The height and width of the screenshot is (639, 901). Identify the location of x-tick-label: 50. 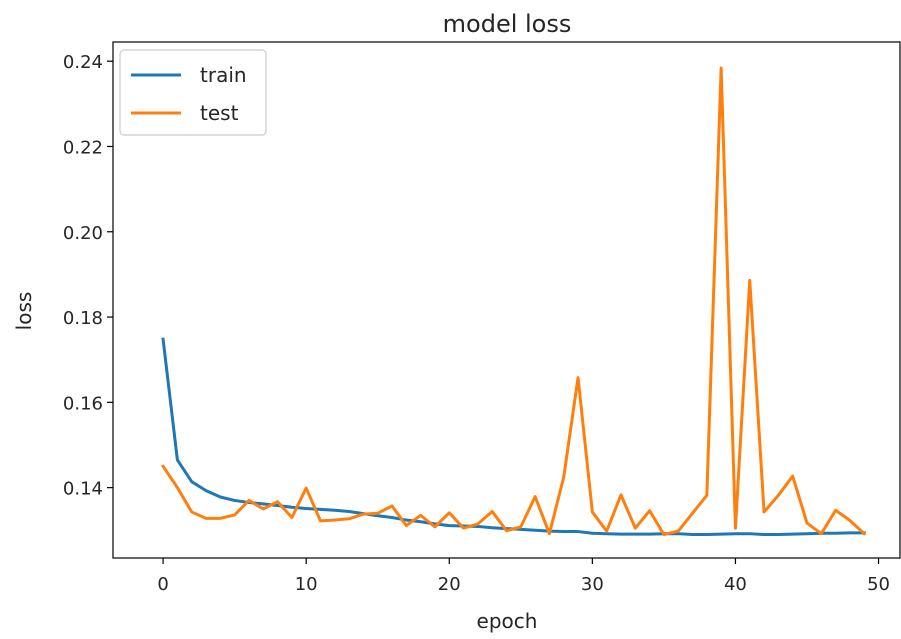
(878, 584).